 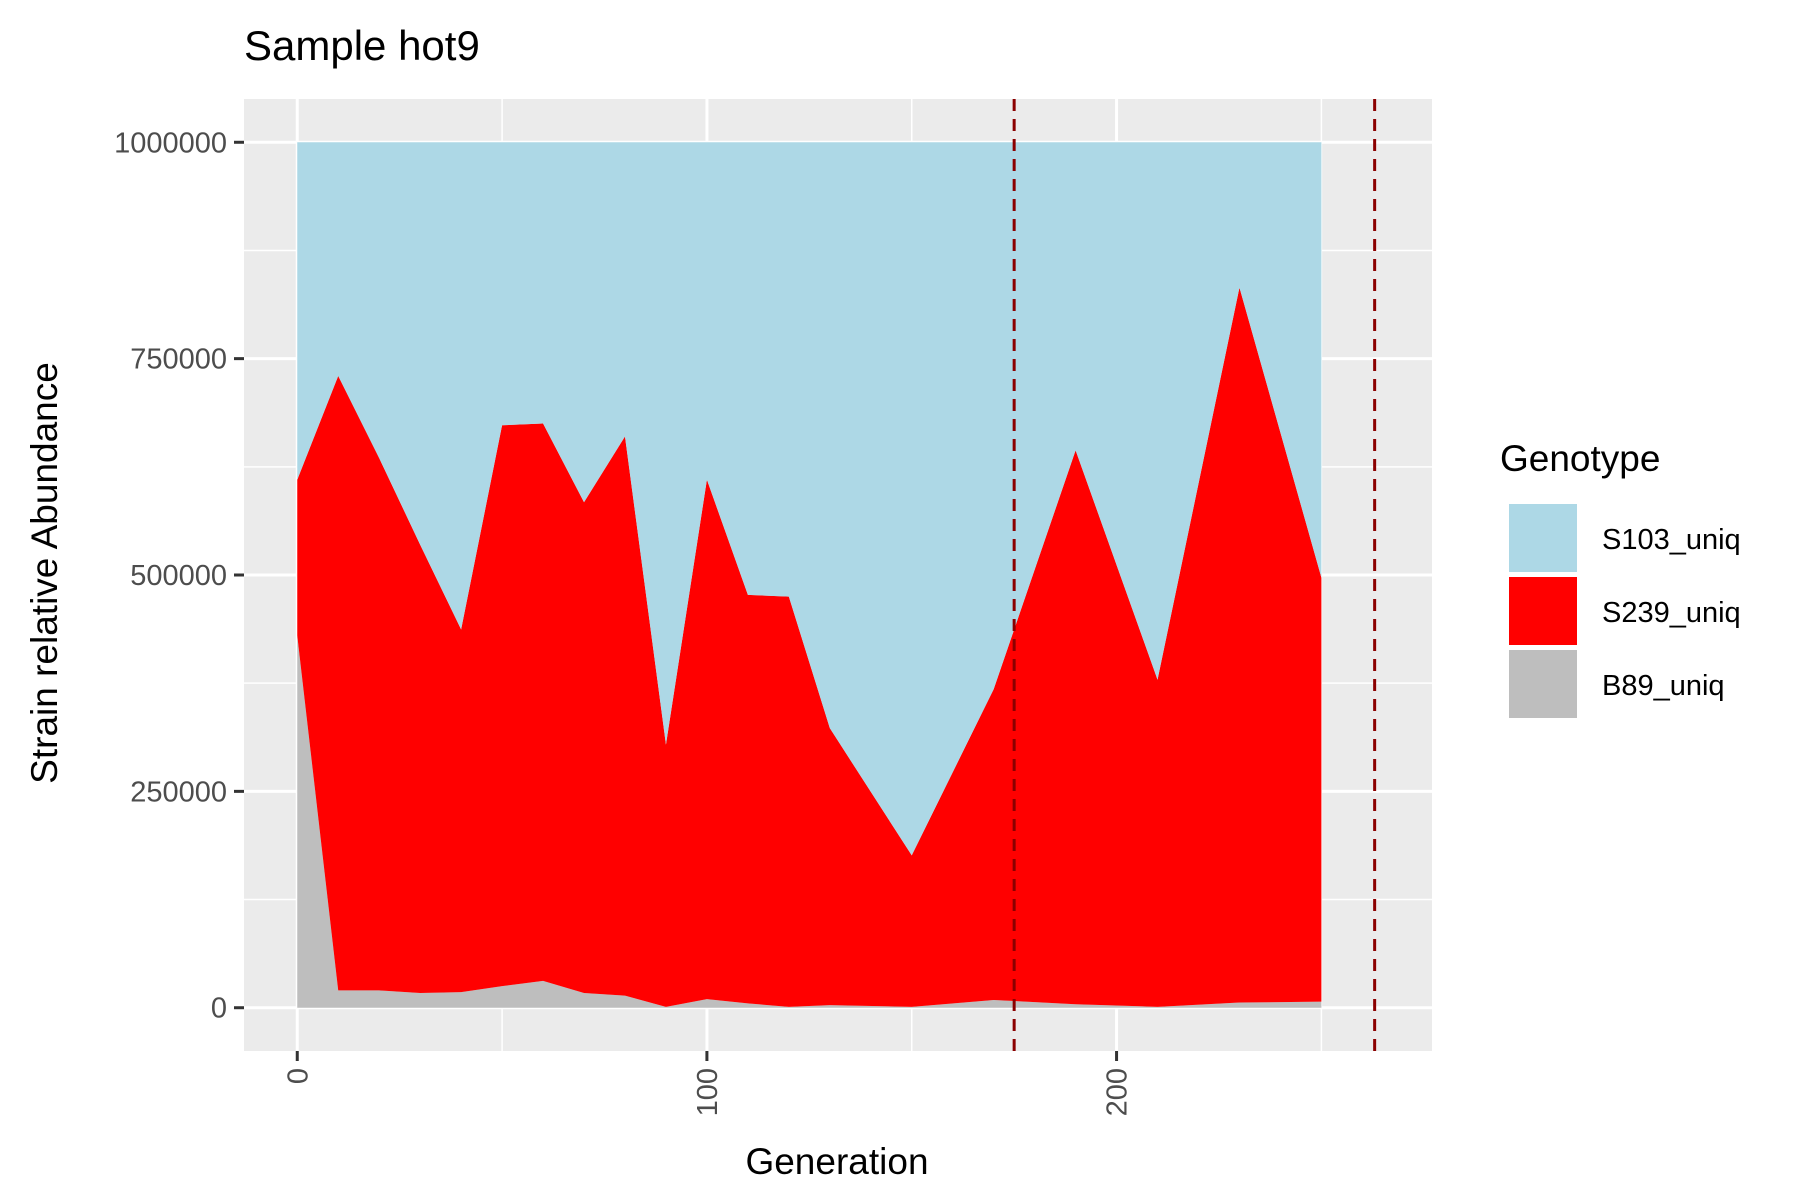 What do you see at coordinates (1543, 611) in the screenshot?
I see `legend-key-s239-uniq` at bounding box center [1543, 611].